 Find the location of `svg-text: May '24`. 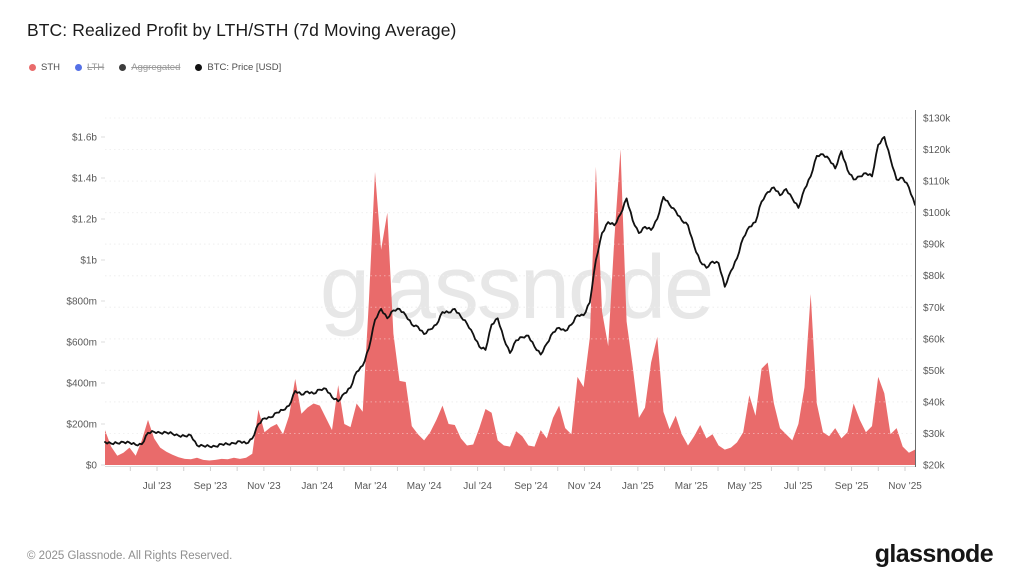

svg-text: May '24 is located at coordinates (424, 486).